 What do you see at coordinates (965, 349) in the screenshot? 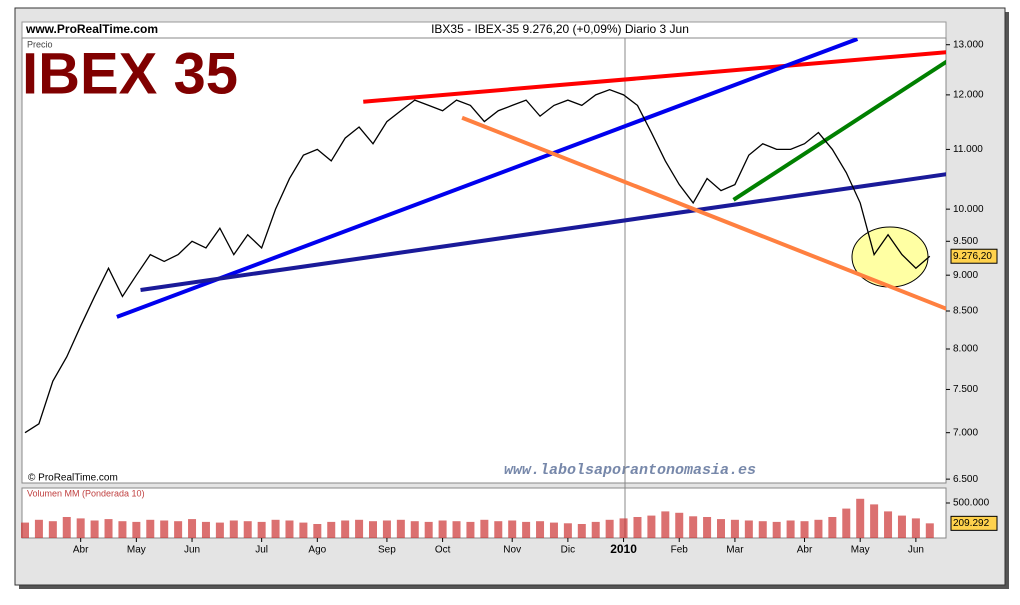
I see `y-tick-label: 8.000` at bounding box center [965, 349].